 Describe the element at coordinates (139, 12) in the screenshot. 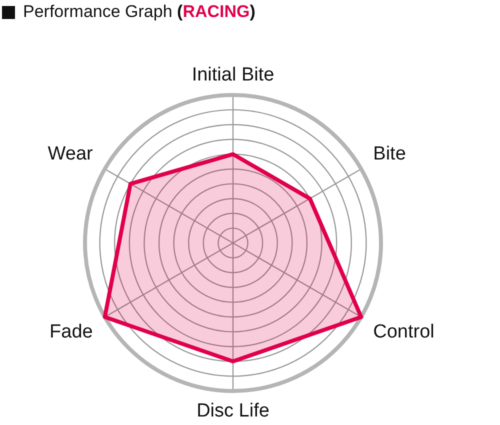

I see `chart-title: Performance Graph (RACING)` at that location.